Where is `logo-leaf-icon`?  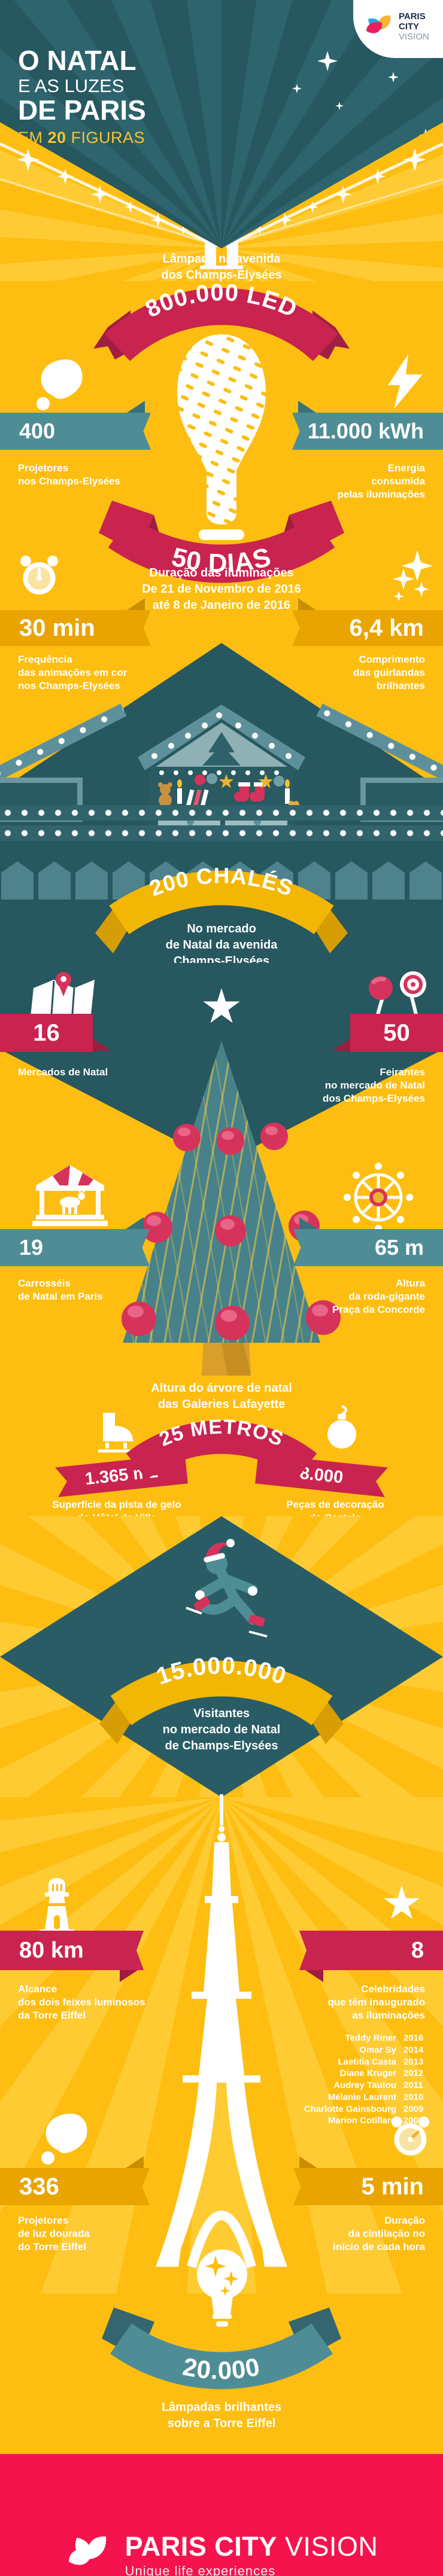 logo-leaf-icon is located at coordinates (379, 24).